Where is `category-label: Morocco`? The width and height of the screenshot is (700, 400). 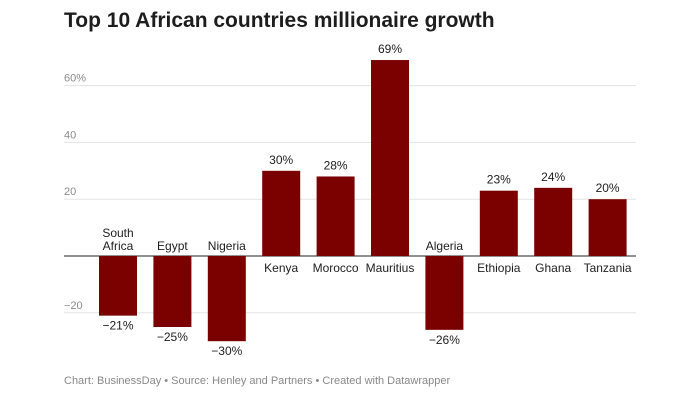 category-label: Morocco is located at coordinates (336, 268).